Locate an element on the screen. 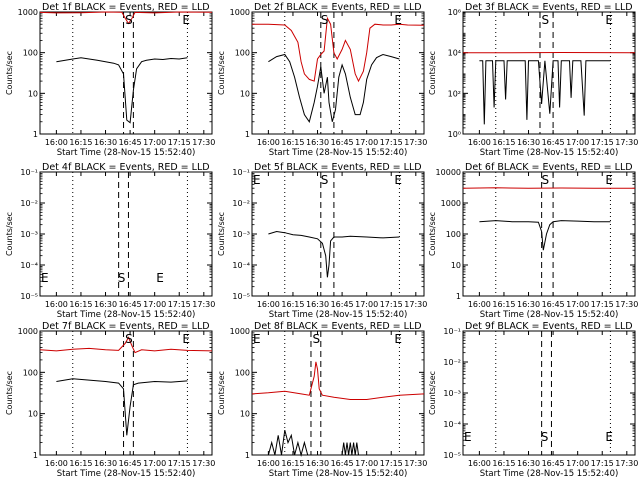  panel-5-marker-E-2: E is located at coordinates (398, 180).